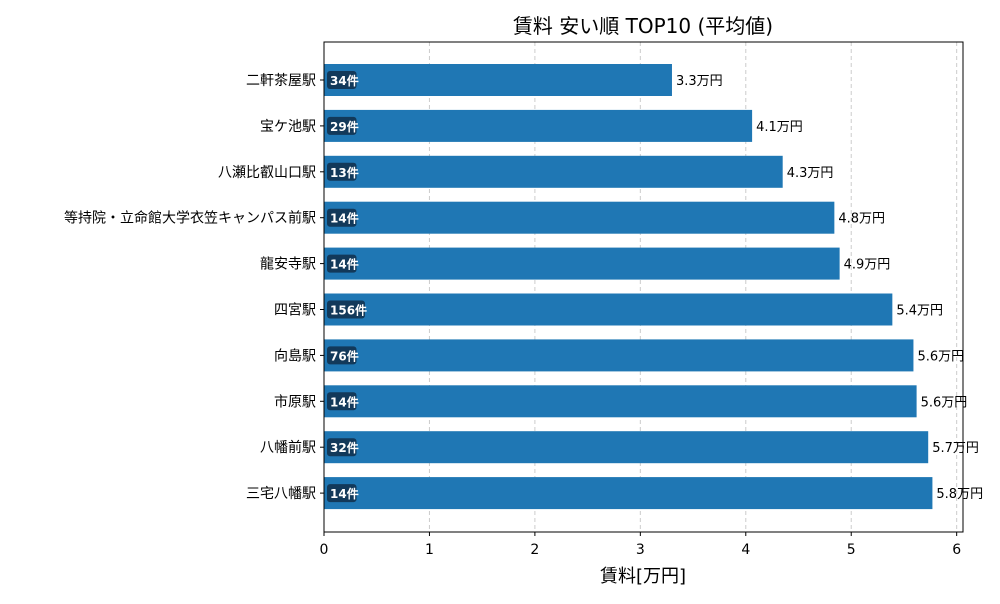  I want to click on x-tick-label: 0, so click(324, 550).